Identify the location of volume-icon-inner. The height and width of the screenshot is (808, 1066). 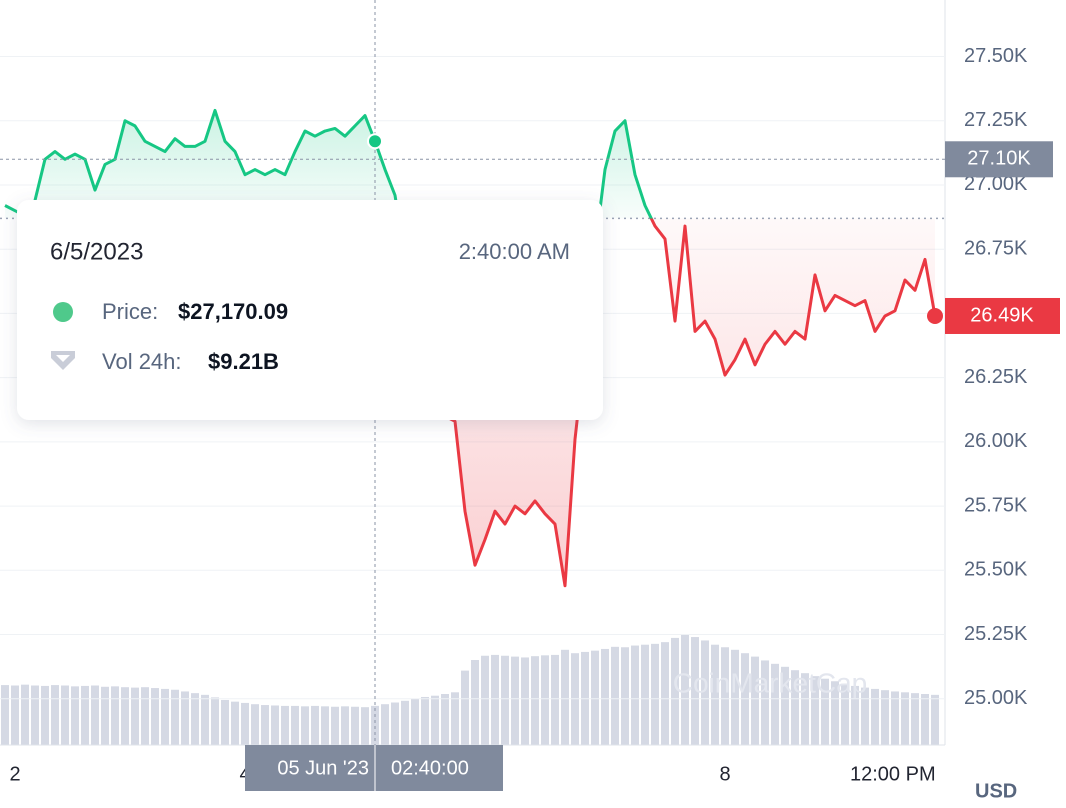
(63, 358).